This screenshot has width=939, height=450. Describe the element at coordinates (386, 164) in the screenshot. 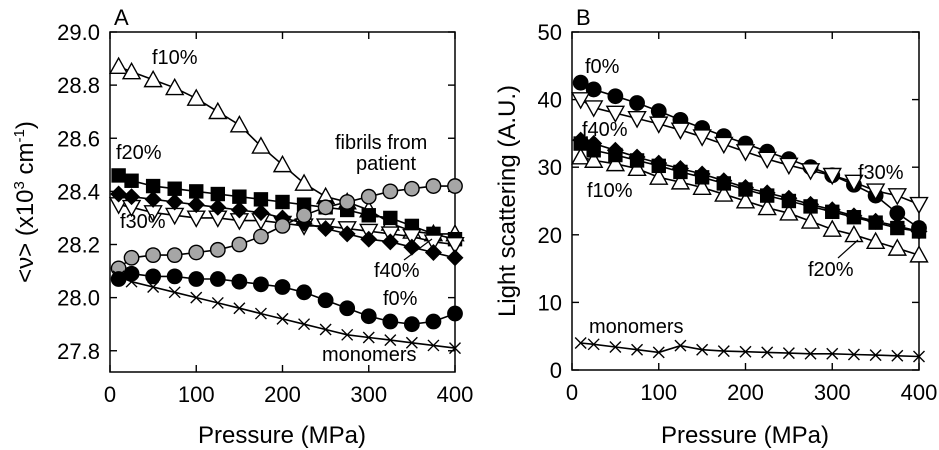

I see `panel-a-annotation-fibrils-line2: patient` at that location.